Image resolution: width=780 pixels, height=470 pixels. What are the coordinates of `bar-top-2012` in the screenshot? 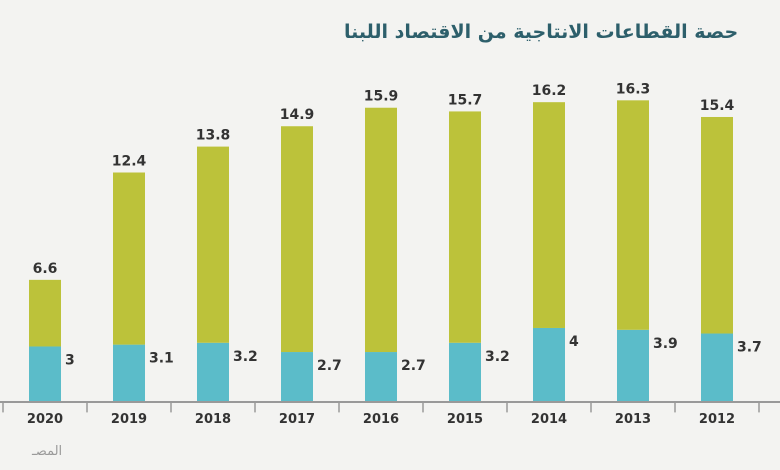 It's located at (717, 225).